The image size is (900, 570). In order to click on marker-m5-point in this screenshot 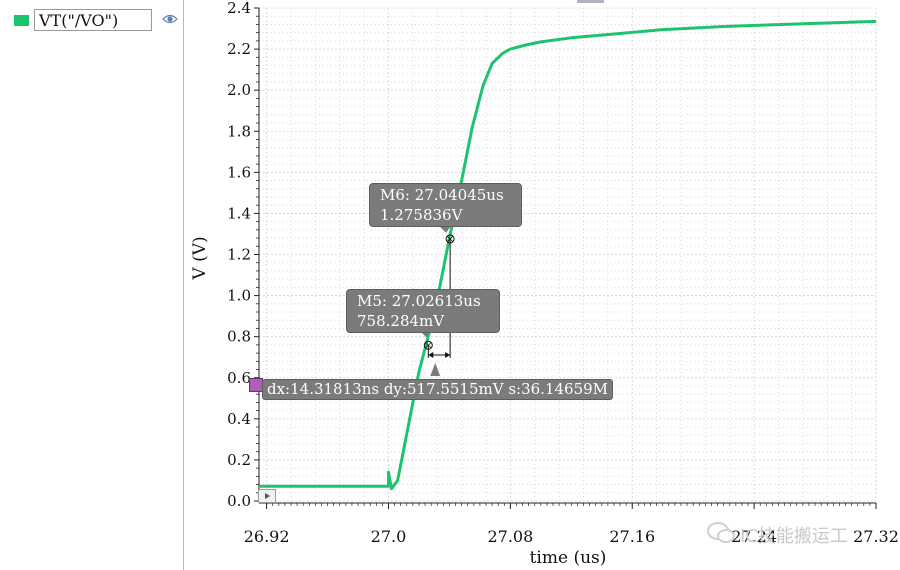, I will do `click(428, 345)`.